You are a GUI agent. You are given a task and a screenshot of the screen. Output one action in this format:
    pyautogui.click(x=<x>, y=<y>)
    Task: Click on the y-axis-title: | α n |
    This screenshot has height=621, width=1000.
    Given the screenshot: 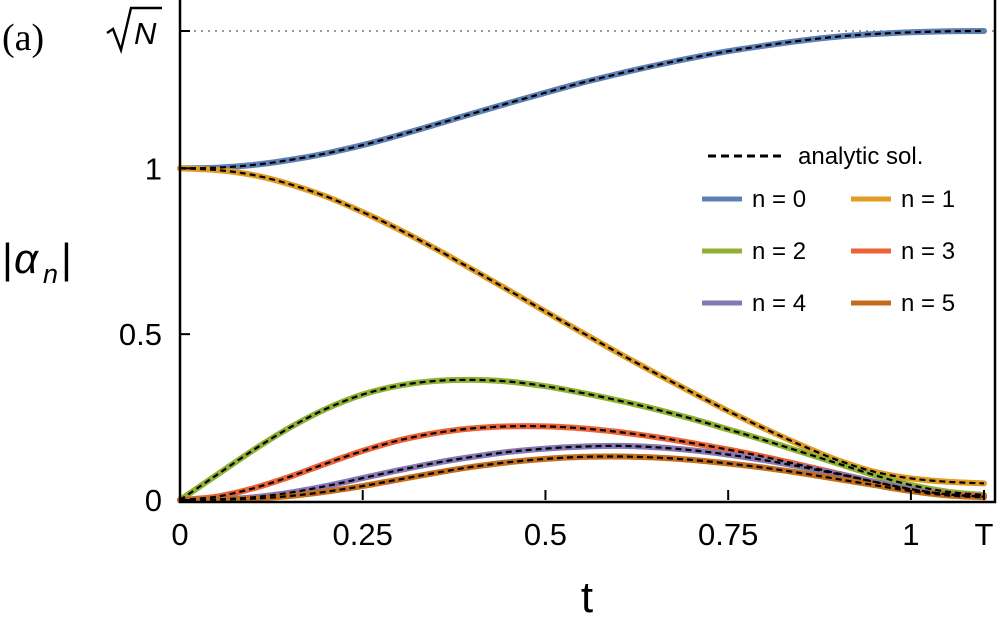 What is the action you would take?
    pyautogui.click(x=37, y=262)
    